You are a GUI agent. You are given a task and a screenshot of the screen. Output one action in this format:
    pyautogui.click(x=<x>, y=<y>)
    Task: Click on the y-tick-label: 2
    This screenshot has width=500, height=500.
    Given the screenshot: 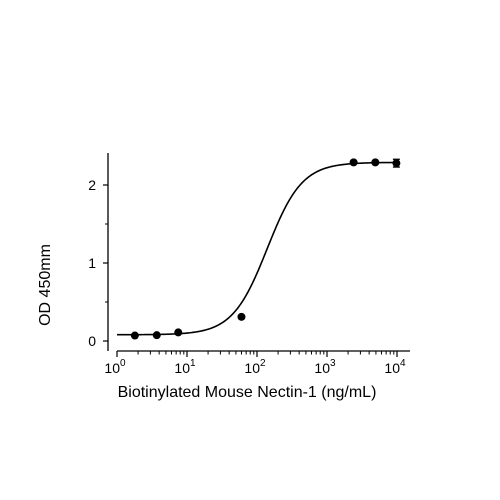 What is the action you would take?
    pyautogui.click(x=92, y=185)
    